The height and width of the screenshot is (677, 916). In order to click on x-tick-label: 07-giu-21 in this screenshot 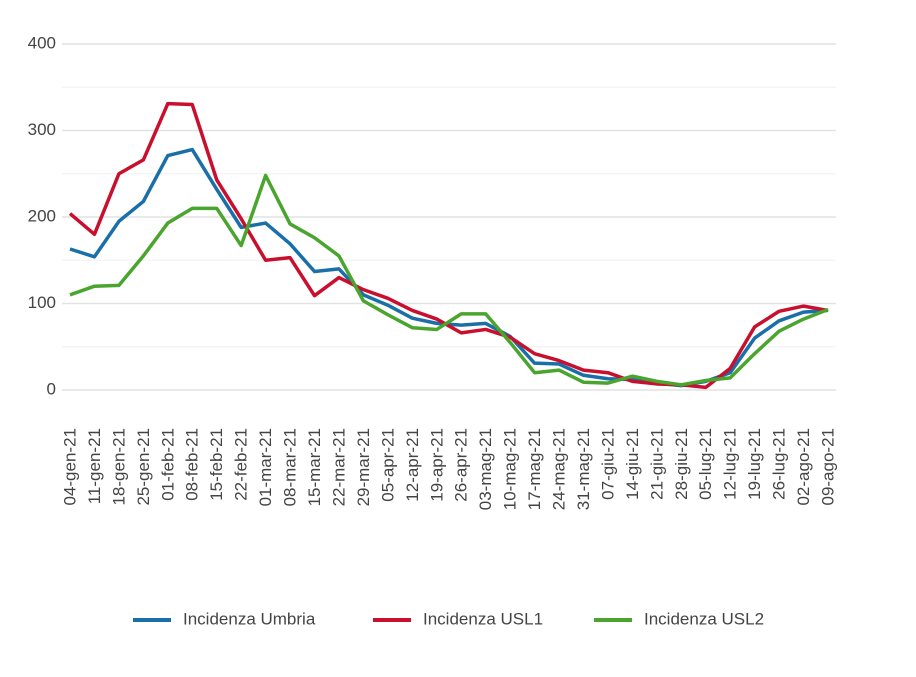, I will do `click(607, 464)`.